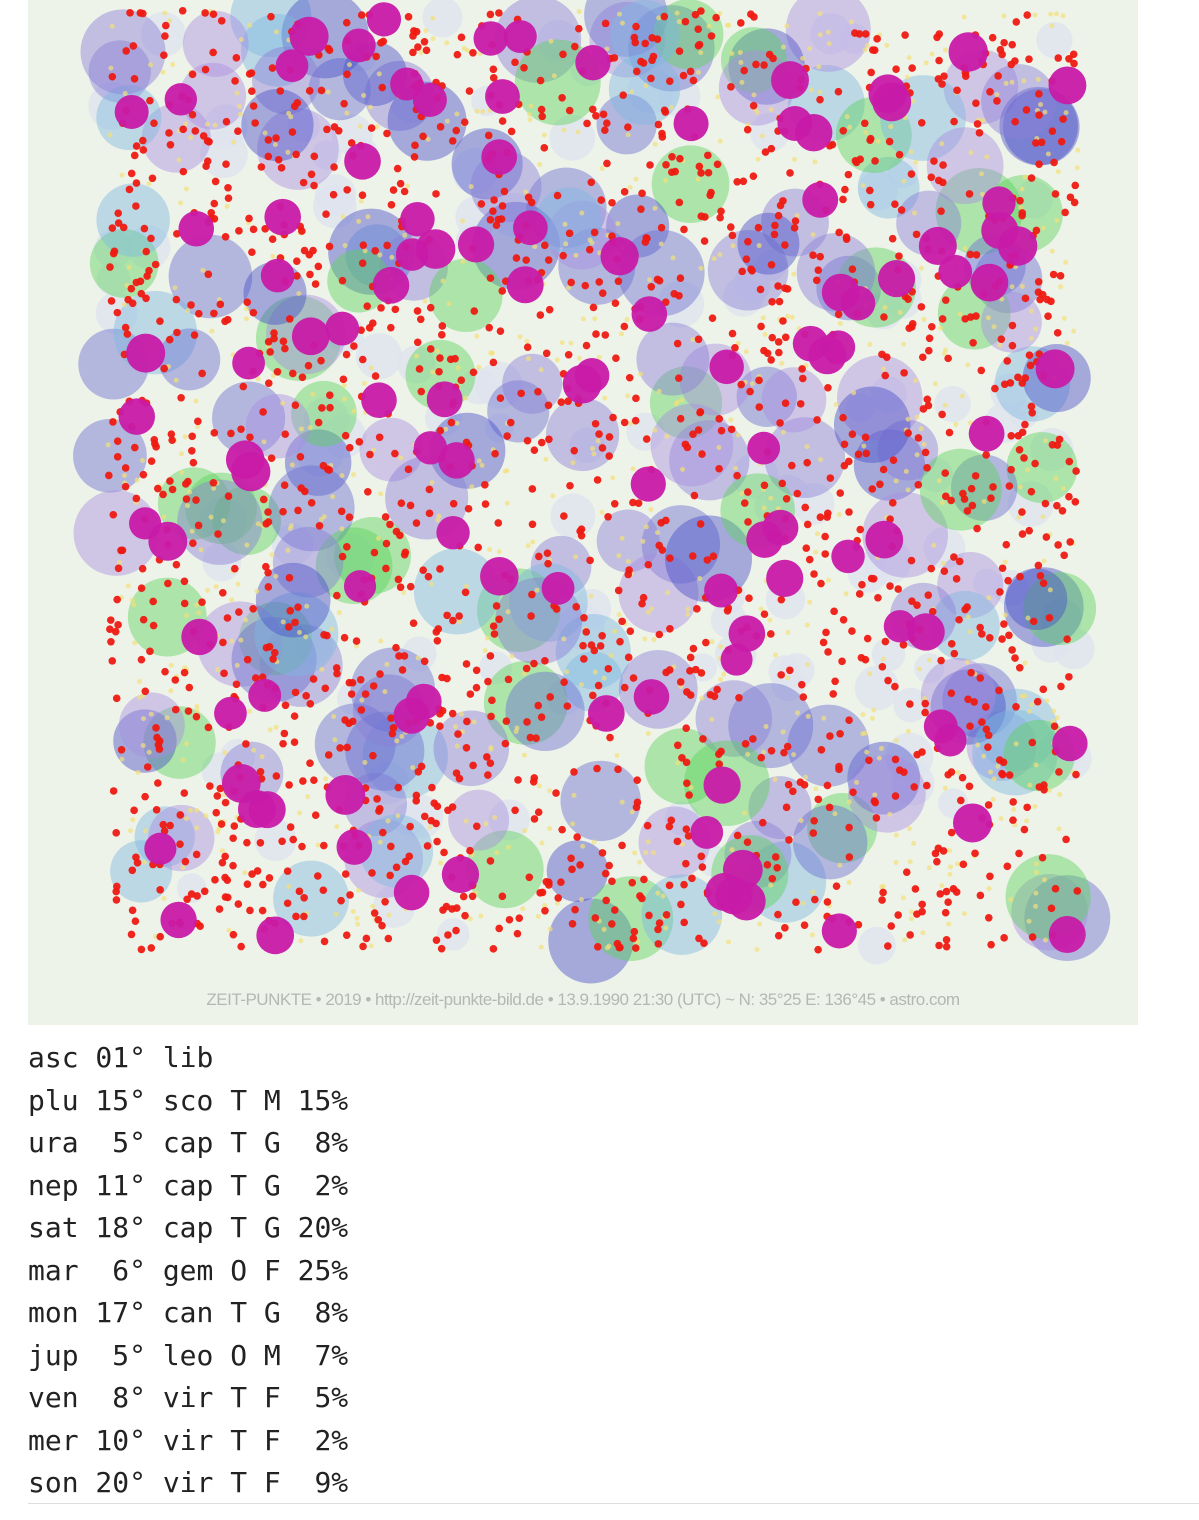 This screenshot has width=1199, height=1520. I want to click on table-row: mar 6° gem O F 25%, so click(188, 1271).